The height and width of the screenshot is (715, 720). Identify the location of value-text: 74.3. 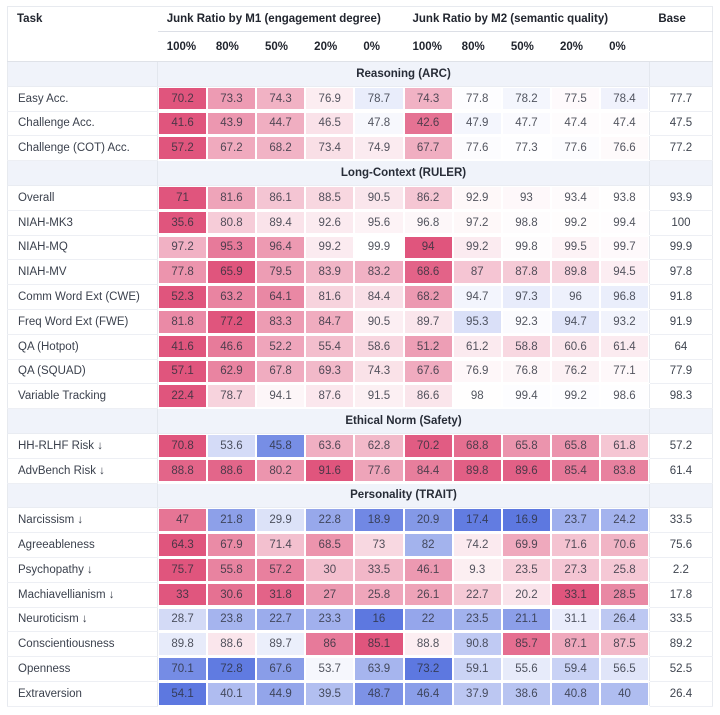
(281, 98).